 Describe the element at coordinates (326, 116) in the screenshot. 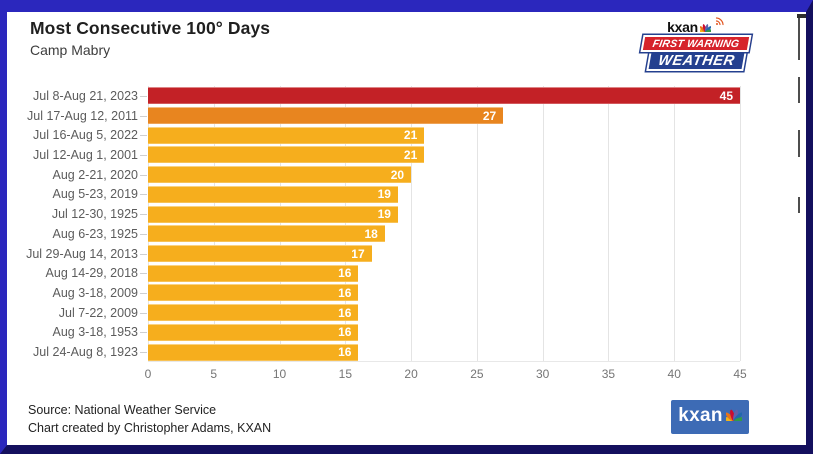

I see `bar: 27` at that location.